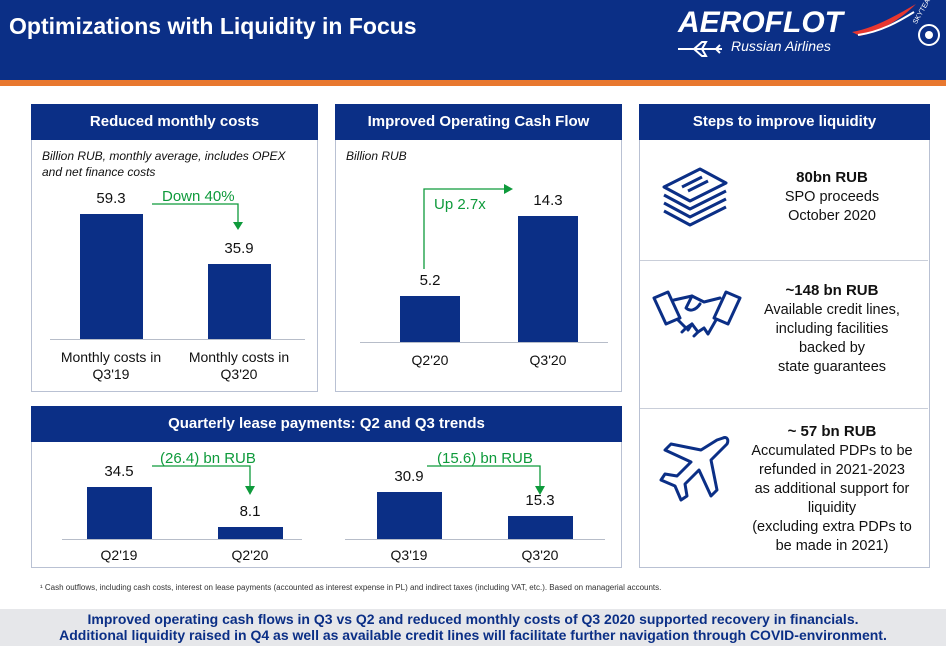 This screenshot has width=946, height=646. Describe the element at coordinates (832, 508) in the screenshot. I see `step-pdp-line4: liquidity` at that location.